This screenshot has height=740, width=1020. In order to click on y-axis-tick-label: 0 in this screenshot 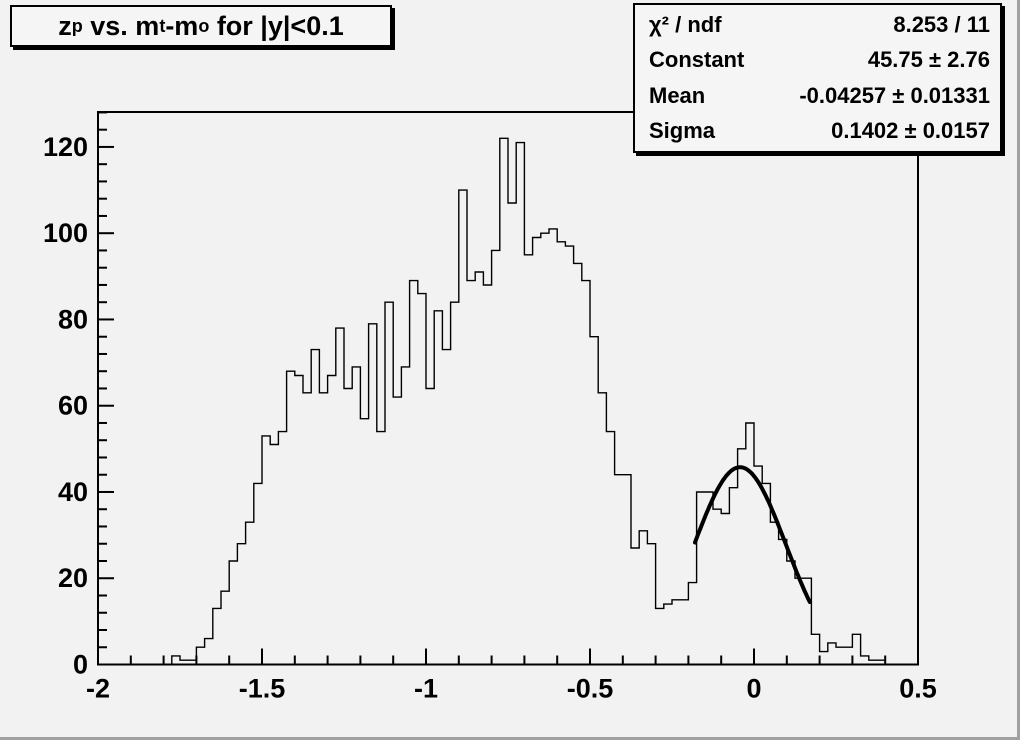, I will do `click(80, 665)`.